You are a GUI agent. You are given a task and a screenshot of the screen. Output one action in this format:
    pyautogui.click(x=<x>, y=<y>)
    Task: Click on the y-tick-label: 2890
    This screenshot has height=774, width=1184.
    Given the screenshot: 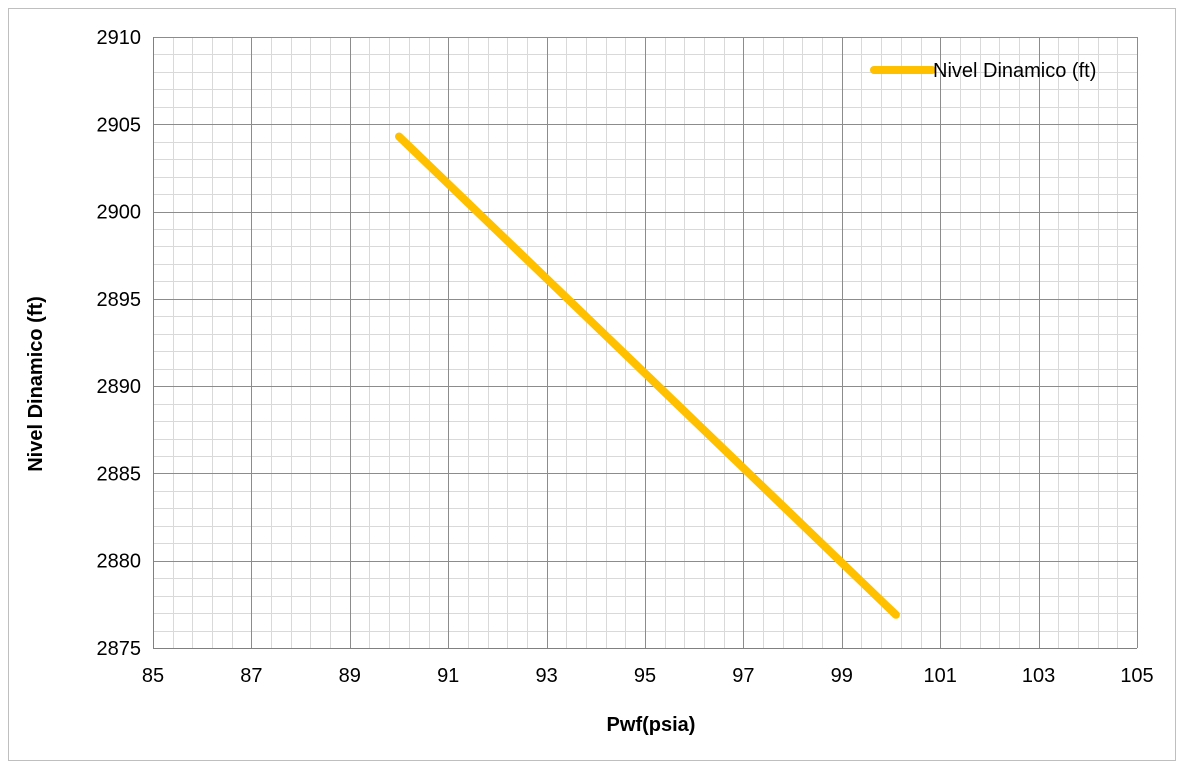 What is the action you would take?
    pyautogui.click(x=119, y=387)
    